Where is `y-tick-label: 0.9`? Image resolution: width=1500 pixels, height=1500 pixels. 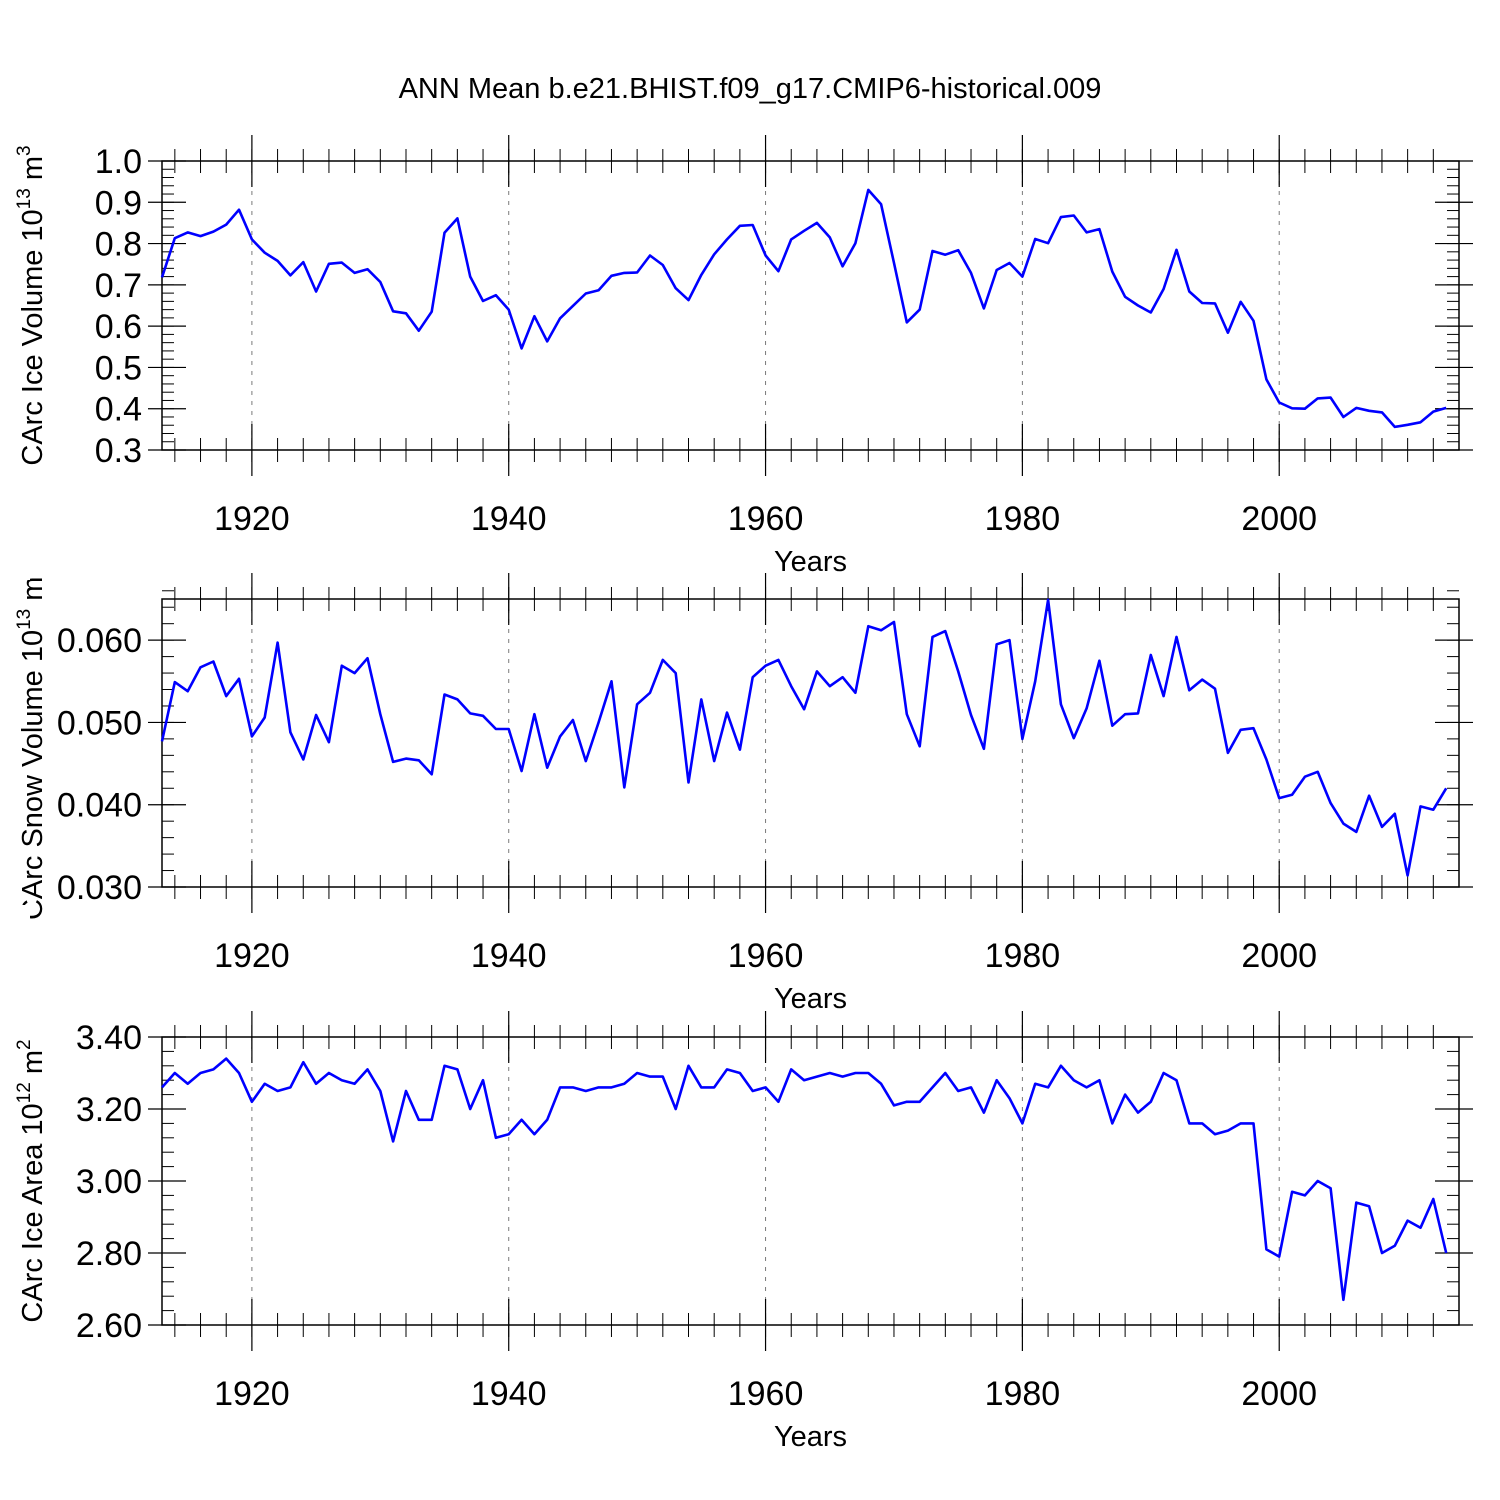 y-tick-label: 0.9 is located at coordinates (118, 203).